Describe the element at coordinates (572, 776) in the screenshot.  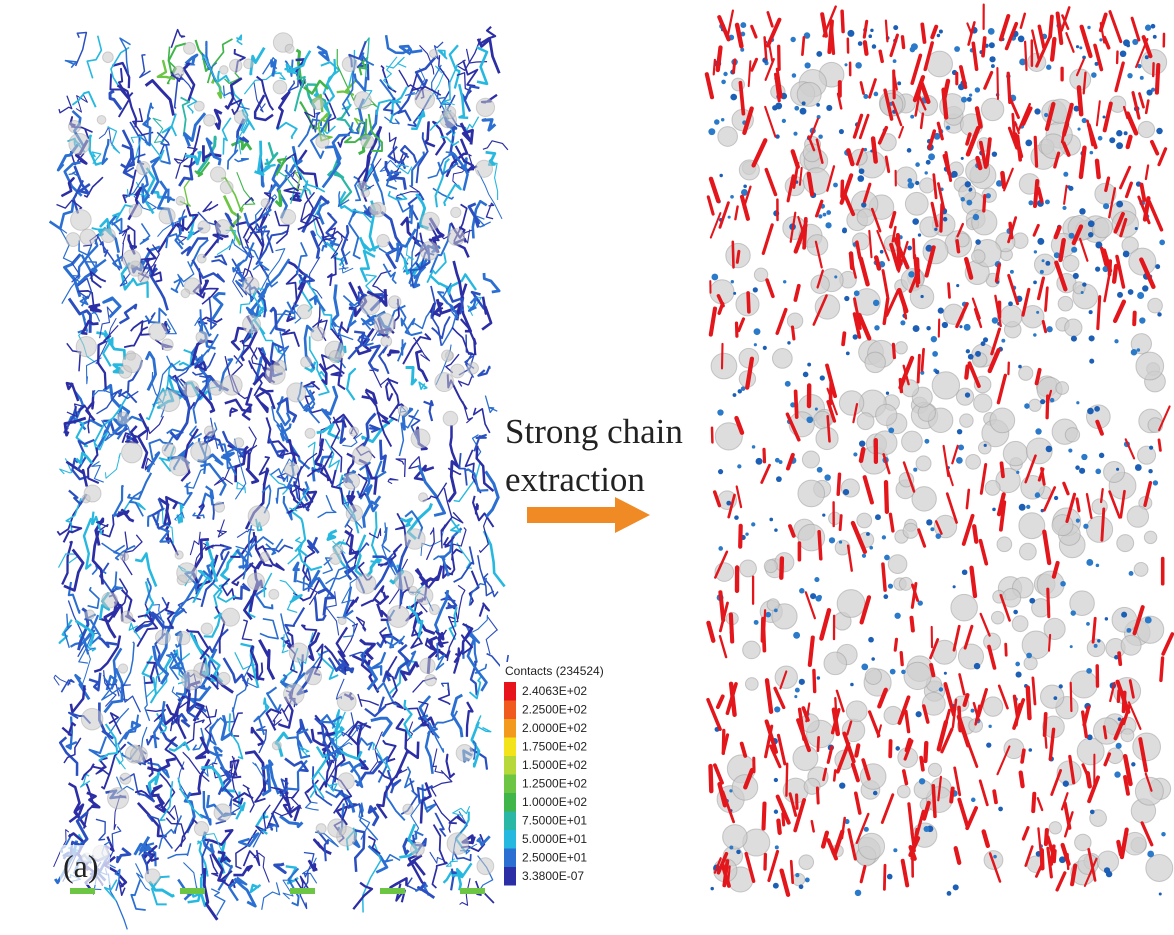
I see `legend-background` at that location.